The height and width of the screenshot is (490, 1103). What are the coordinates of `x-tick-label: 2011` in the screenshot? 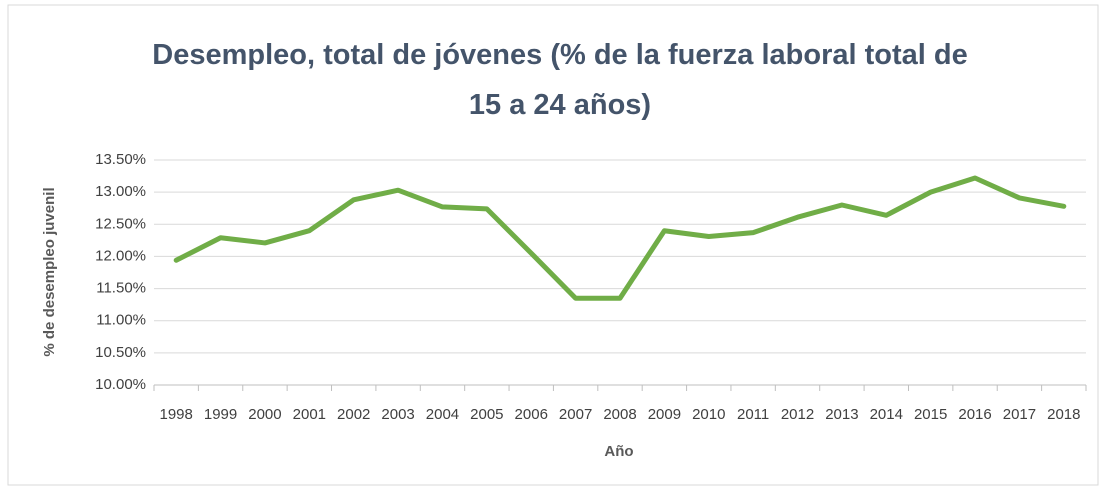 It's located at (753, 414).